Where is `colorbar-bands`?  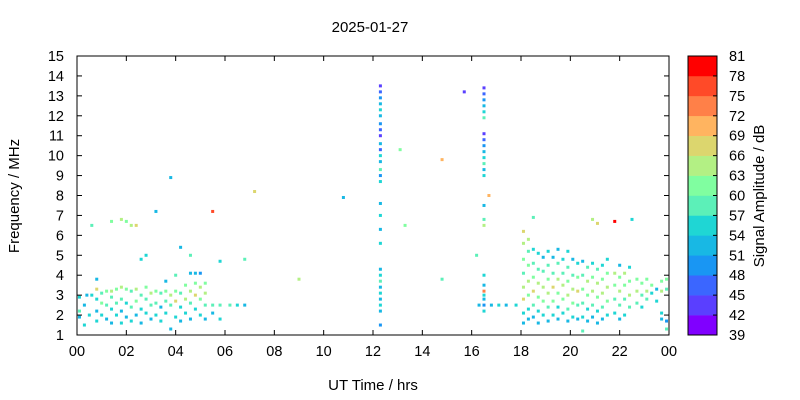 colorbar-bands is located at coordinates (702, 196).